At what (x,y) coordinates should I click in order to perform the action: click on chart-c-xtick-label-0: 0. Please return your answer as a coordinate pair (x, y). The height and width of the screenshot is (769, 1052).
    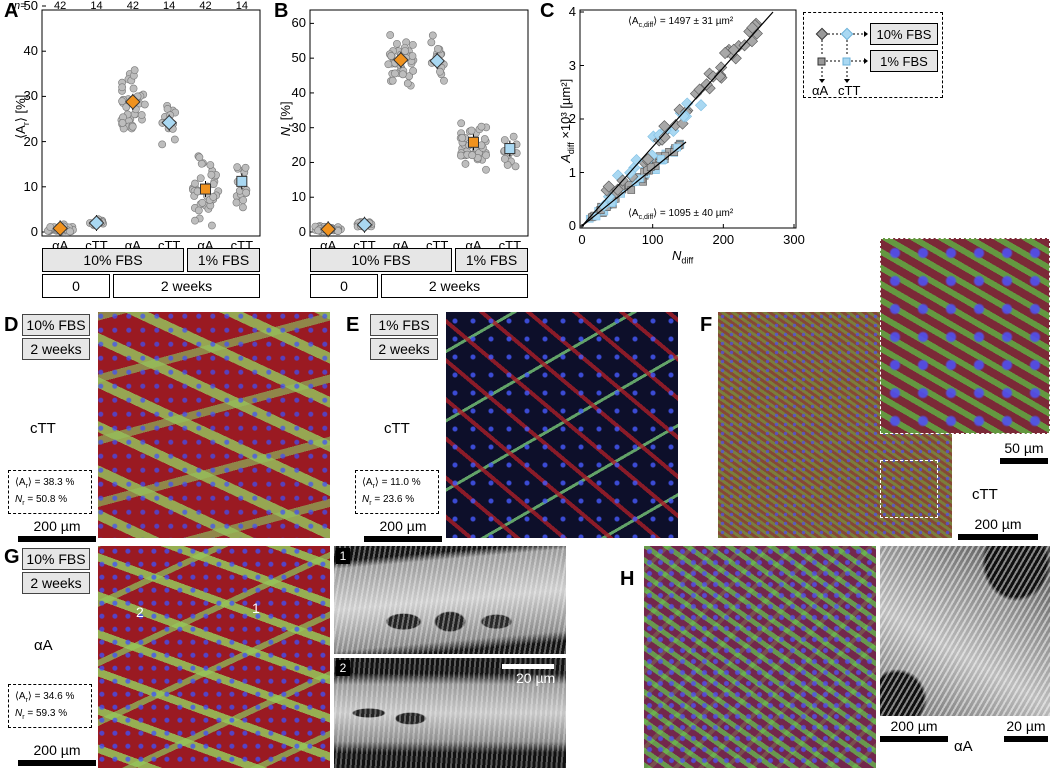
    Looking at the image, I should click on (582, 239).